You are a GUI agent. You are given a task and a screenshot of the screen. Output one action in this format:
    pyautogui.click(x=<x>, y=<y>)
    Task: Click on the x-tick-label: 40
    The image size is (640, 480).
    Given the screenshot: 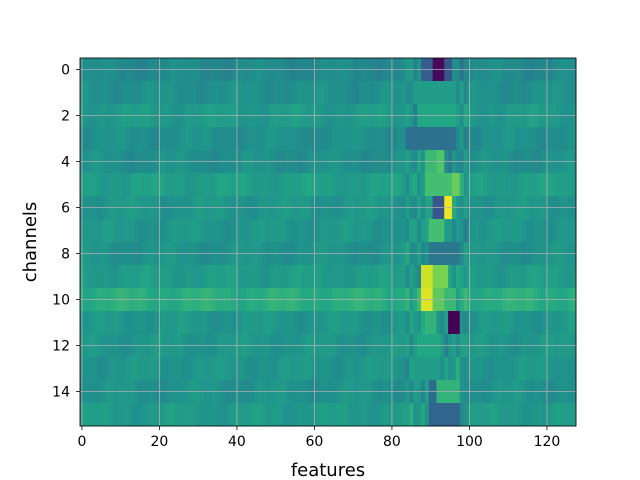 What is the action you would take?
    pyautogui.click(x=237, y=442)
    